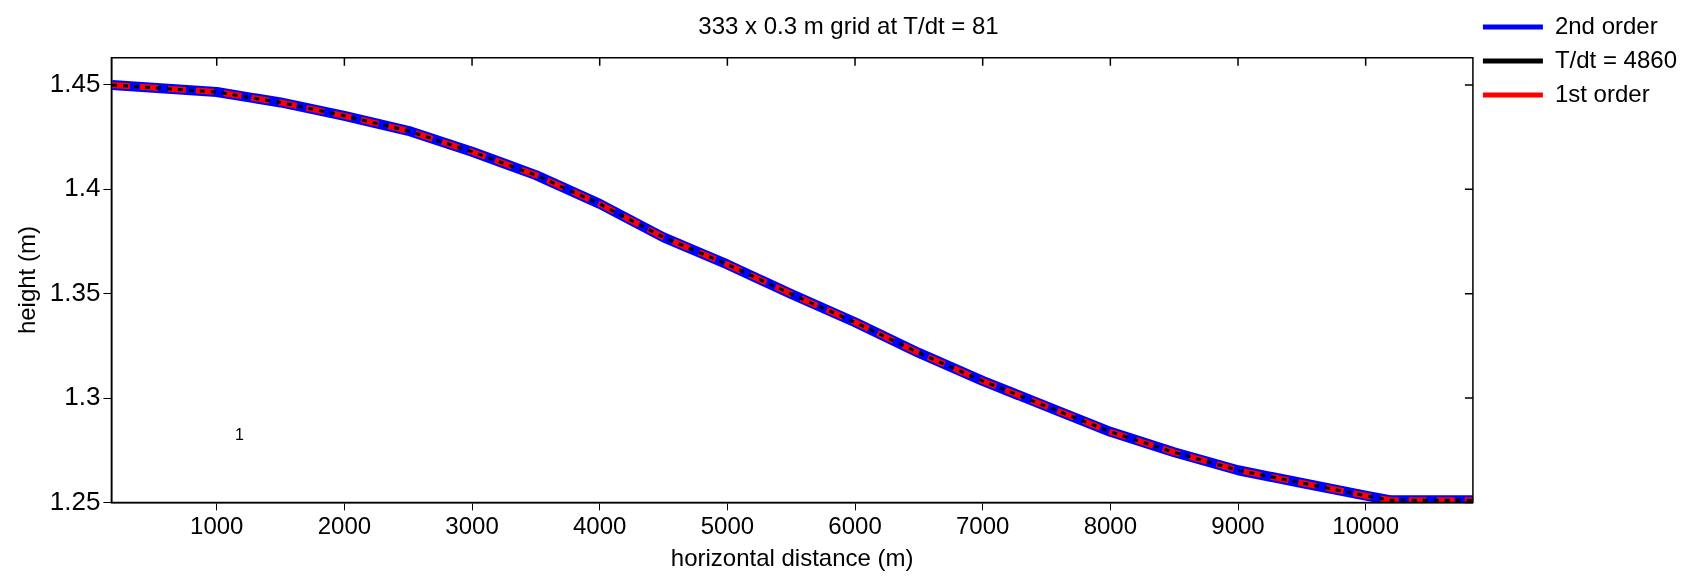  What do you see at coordinates (727, 526) in the screenshot?
I see `x-tick-label: 5000` at bounding box center [727, 526].